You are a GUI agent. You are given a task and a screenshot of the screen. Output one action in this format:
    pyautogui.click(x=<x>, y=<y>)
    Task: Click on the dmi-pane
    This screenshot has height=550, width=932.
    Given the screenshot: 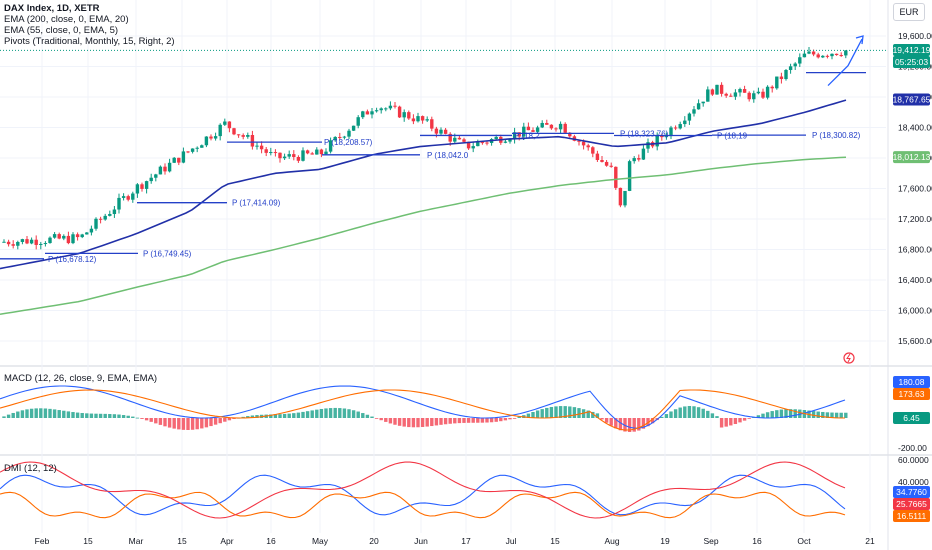 What is the action you would take?
    pyautogui.click(x=423, y=490)
    